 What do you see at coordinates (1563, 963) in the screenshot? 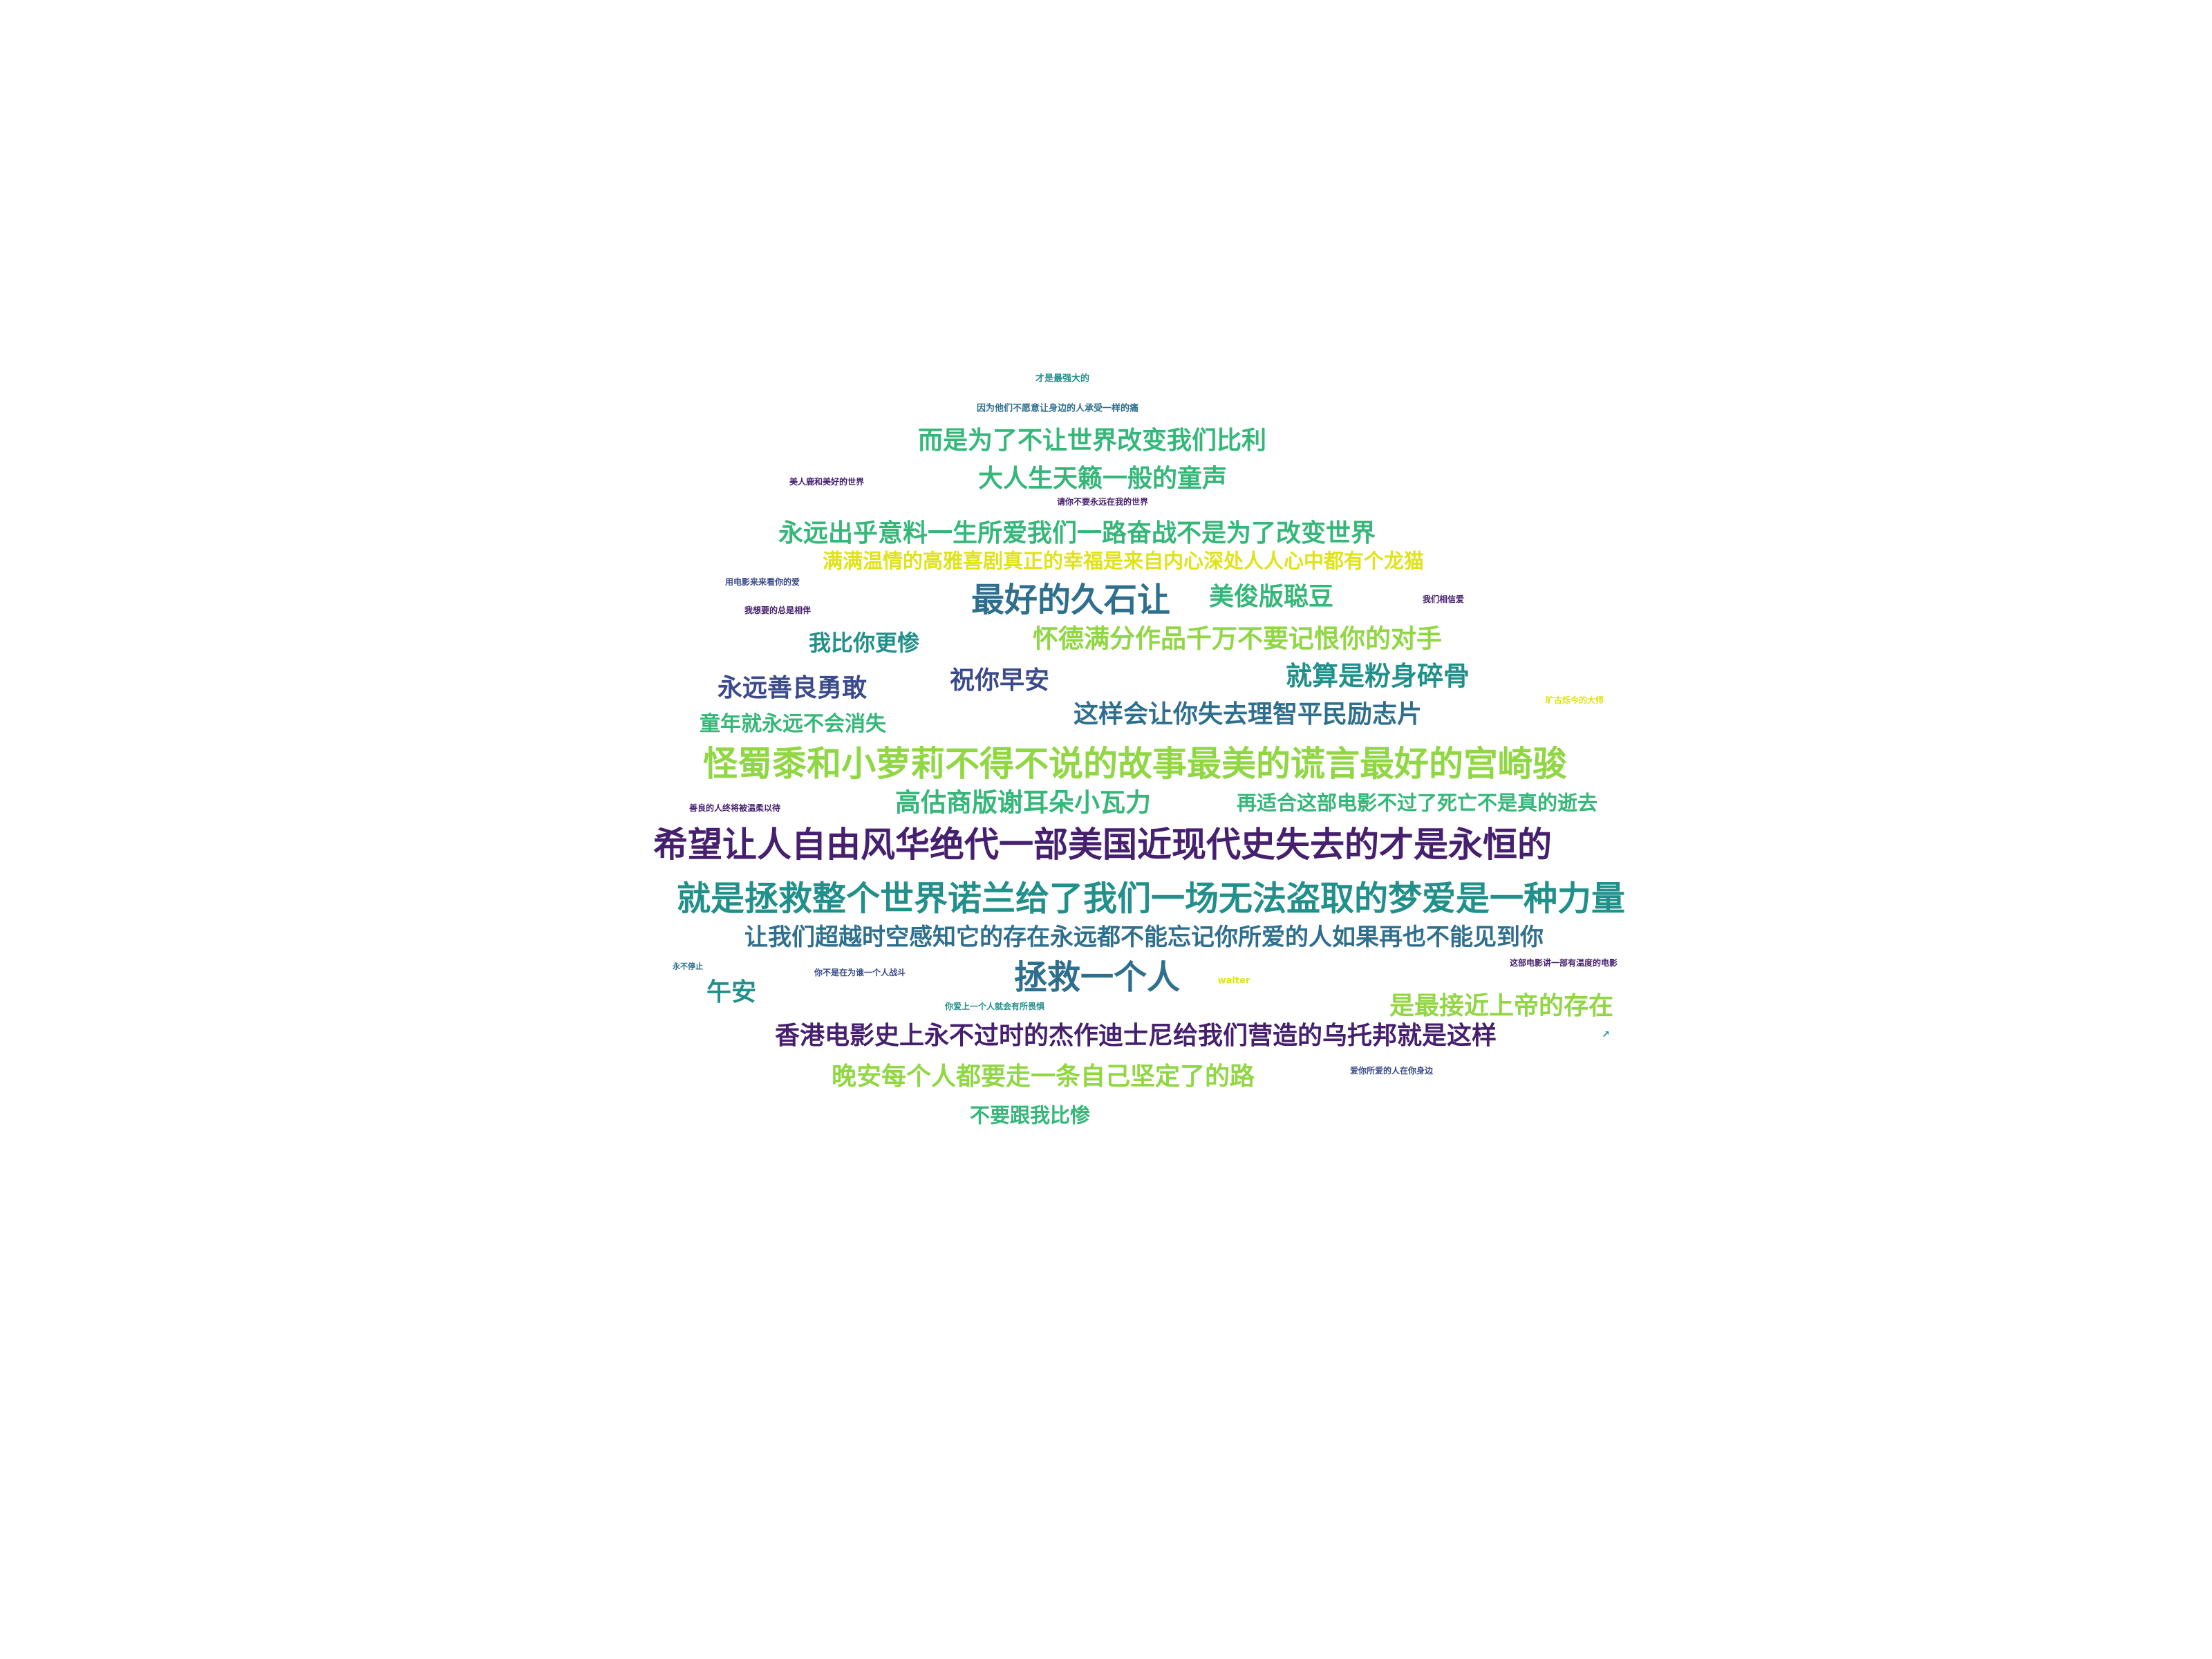
I see `cloud-word: 这部电影讲一部有温度的电影` at bounding box center [1563, 963].